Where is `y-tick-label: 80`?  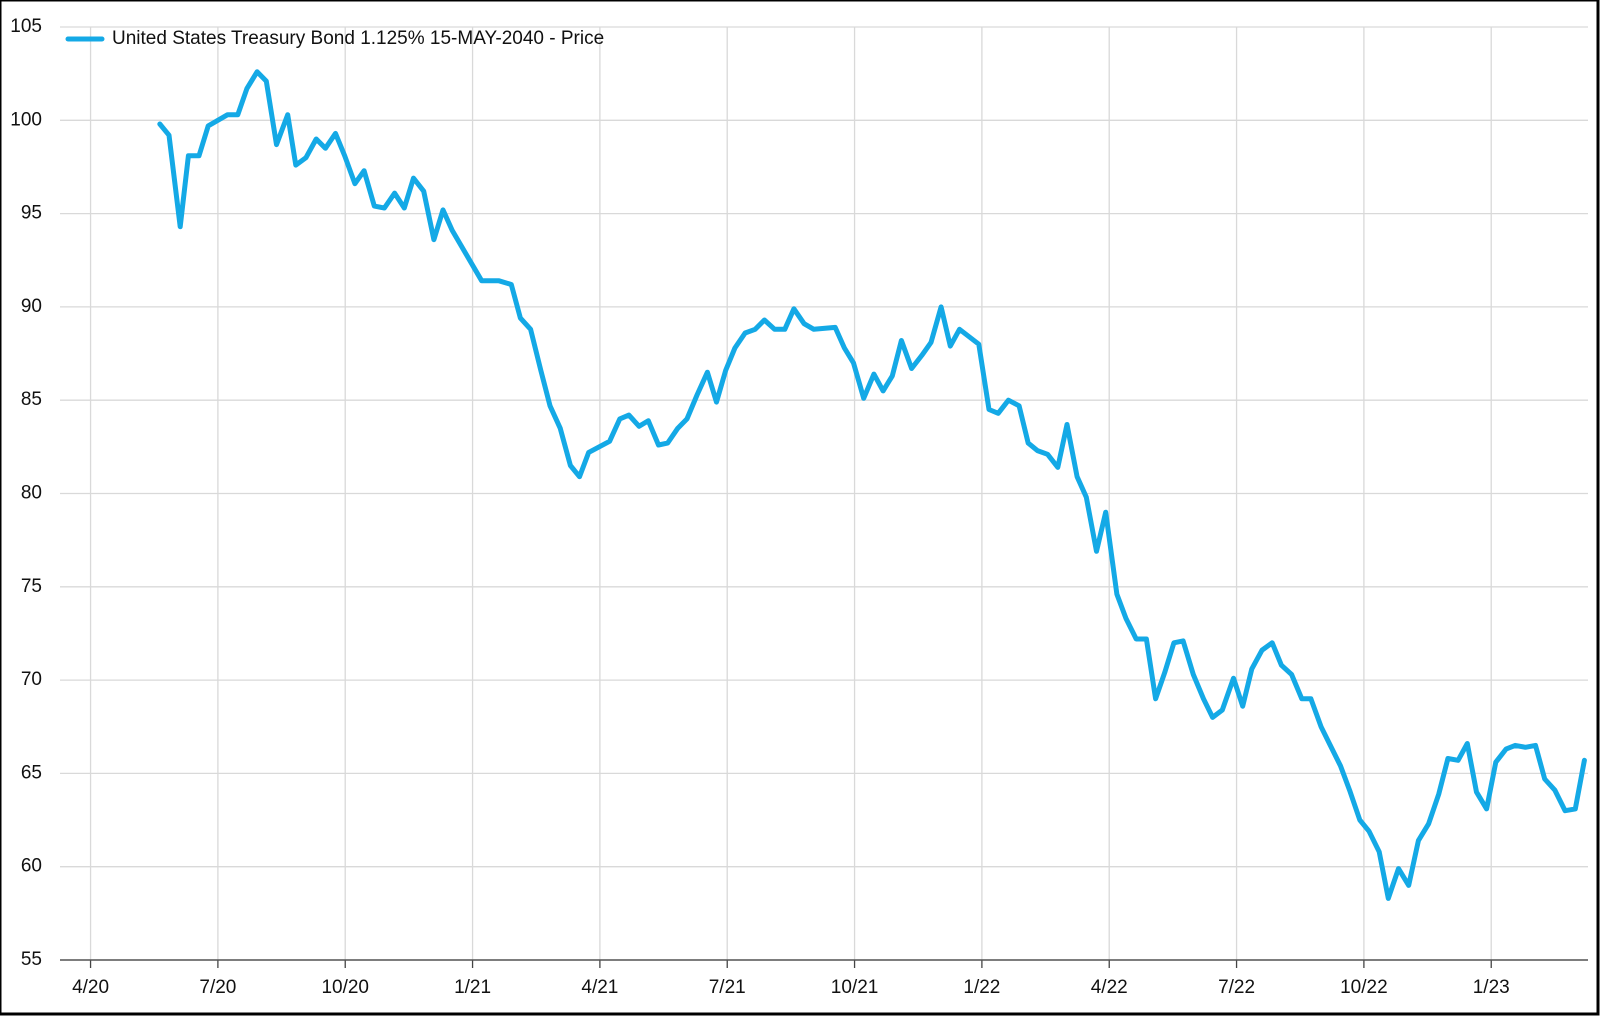
y-tick-label: 80 is located at coordinates (31, 493).